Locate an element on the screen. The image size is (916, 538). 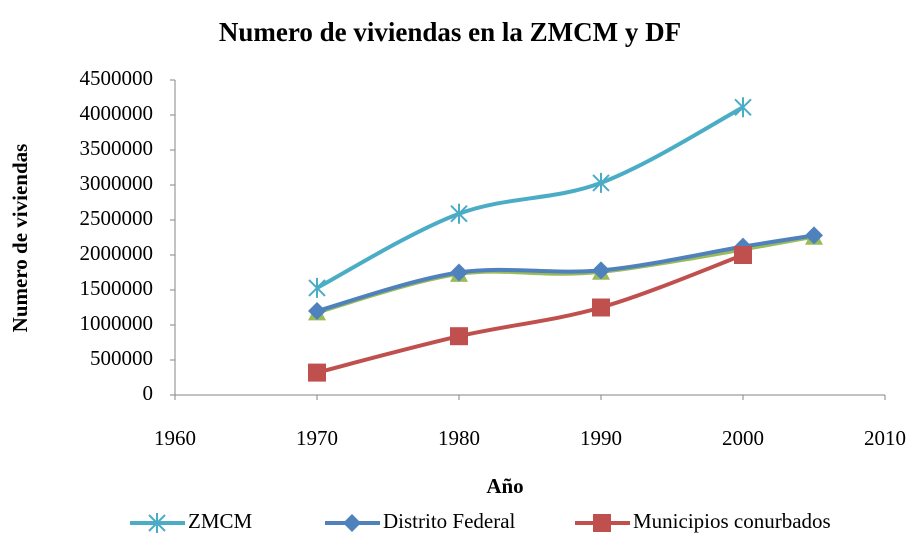
y-tick-label: 4500000 is located at coordinates (117, 78).